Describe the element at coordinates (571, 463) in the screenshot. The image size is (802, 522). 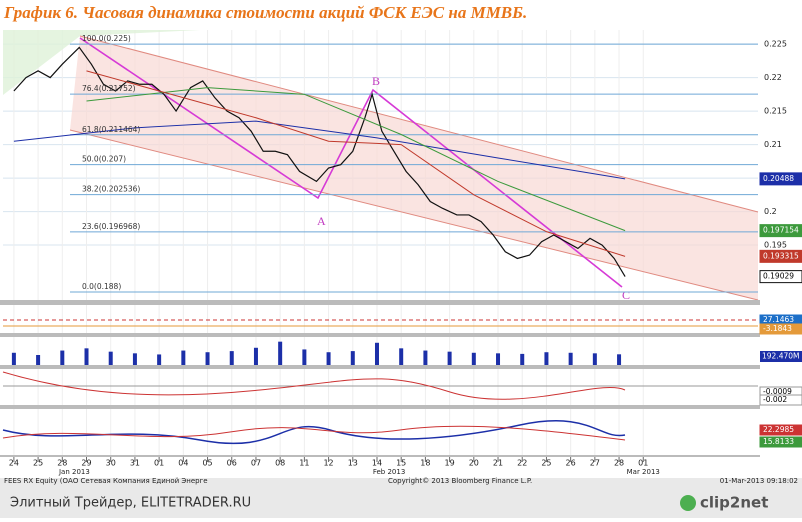
I see `x-tick-label: 26` at that location.